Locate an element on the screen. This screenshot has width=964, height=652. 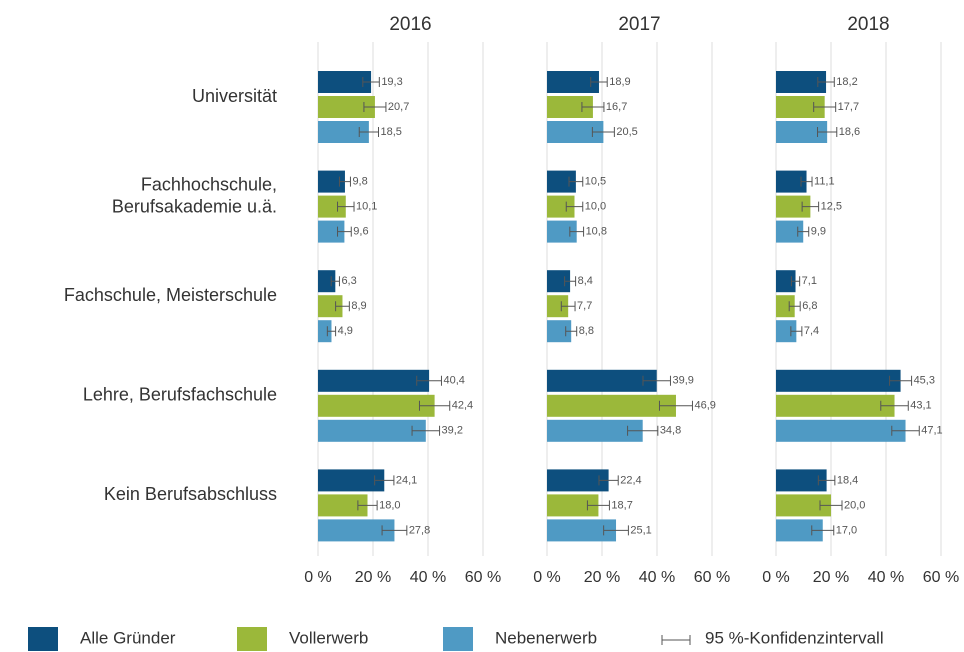
value-label: 18,9 is located at coordinates (619, 82).